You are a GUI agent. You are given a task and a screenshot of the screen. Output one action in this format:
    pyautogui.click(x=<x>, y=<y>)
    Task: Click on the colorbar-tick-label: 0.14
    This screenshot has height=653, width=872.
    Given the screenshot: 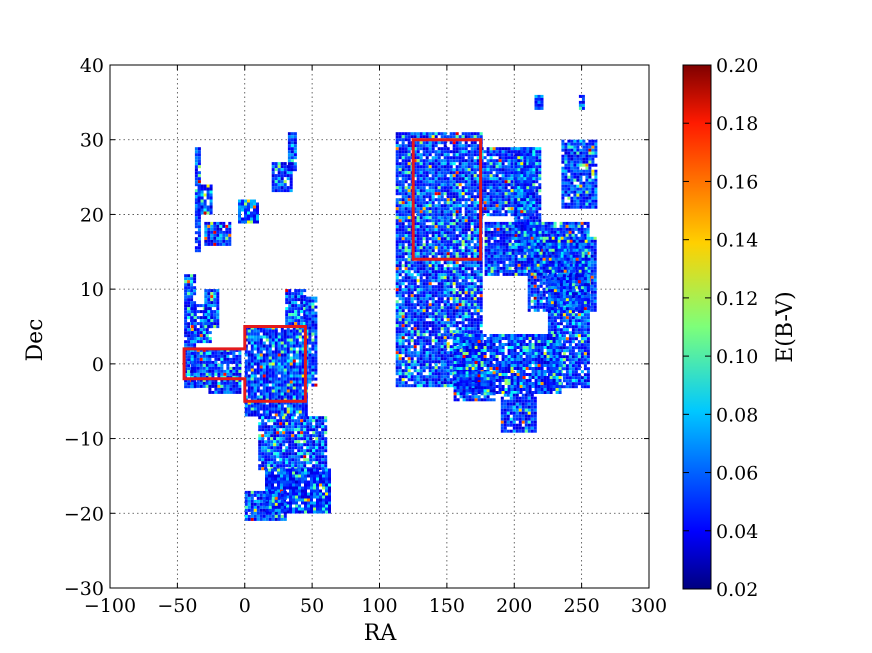 What is the action you would take?
    pyautogui.click(x=737, y=241)
    